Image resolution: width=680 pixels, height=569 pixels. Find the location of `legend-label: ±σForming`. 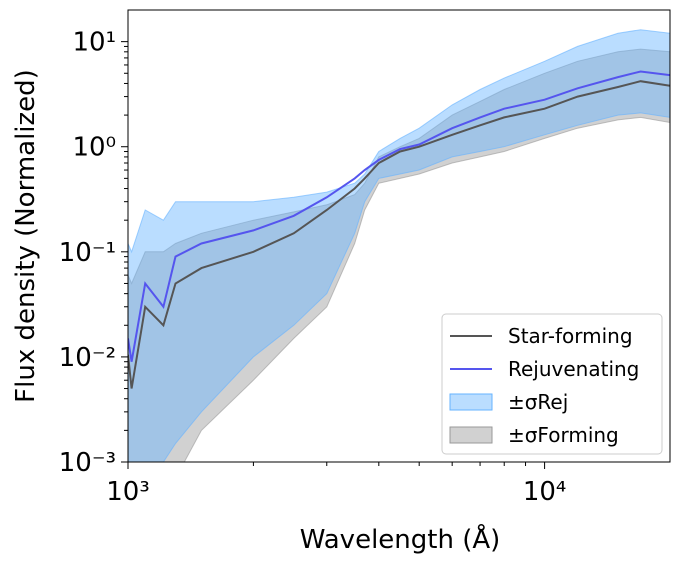

legend-label: ±σForming is located at coordinates (563, 435).